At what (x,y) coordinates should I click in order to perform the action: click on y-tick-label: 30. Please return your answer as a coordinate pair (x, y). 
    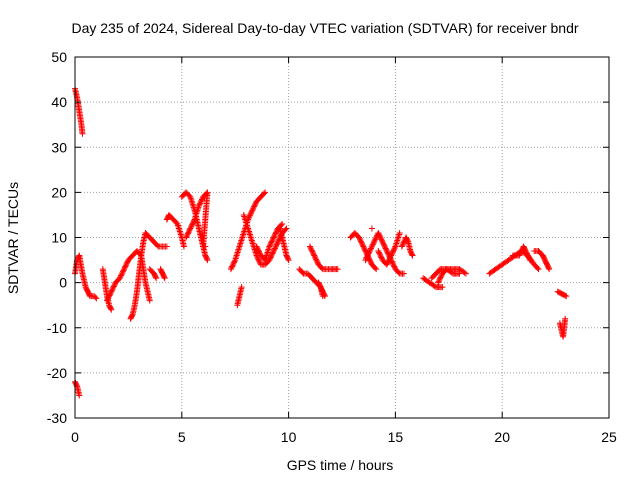
    Looking at the image, I should click on (59, 147).